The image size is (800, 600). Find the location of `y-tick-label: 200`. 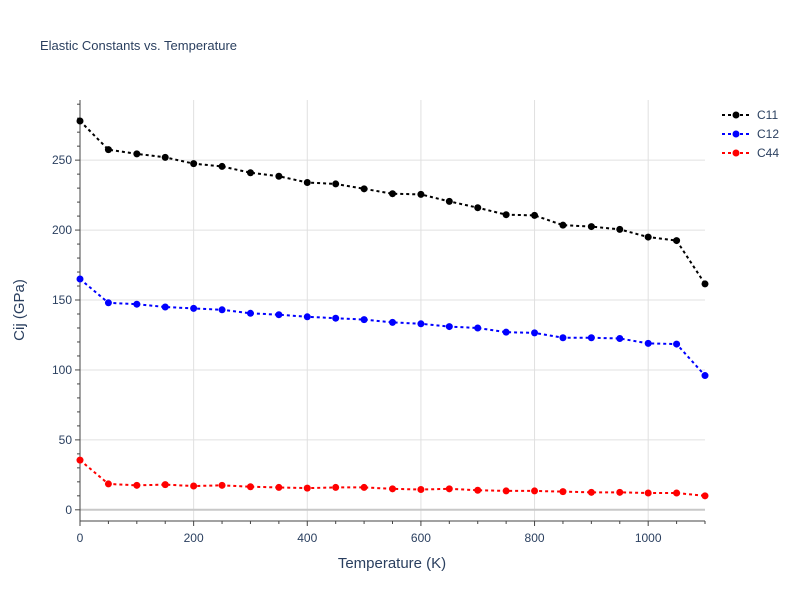

y-tick-label: 200 is located at coordinates (62, 230).